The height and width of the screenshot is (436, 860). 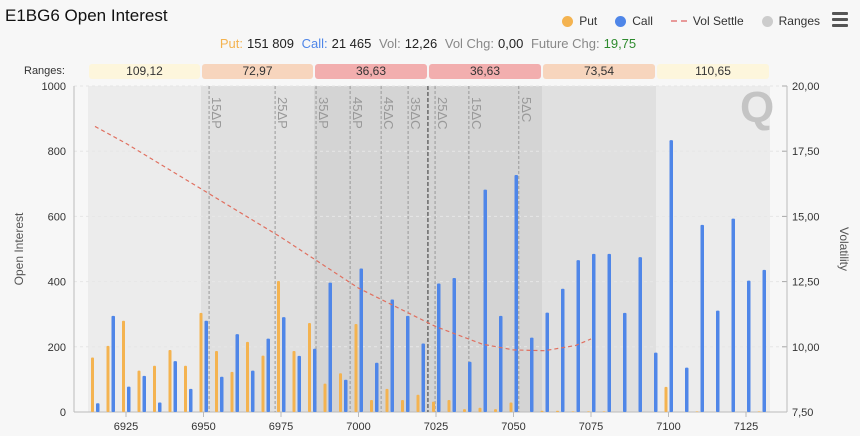 I want to click on vol-value: 12,26, so click(x=421, y=43).